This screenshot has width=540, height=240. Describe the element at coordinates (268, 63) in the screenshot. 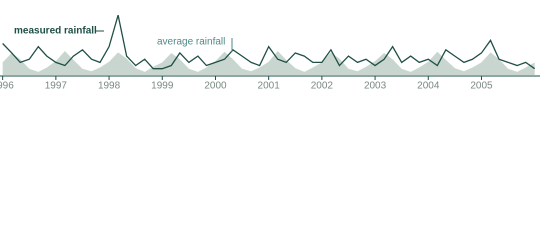

I see `area` at that location.